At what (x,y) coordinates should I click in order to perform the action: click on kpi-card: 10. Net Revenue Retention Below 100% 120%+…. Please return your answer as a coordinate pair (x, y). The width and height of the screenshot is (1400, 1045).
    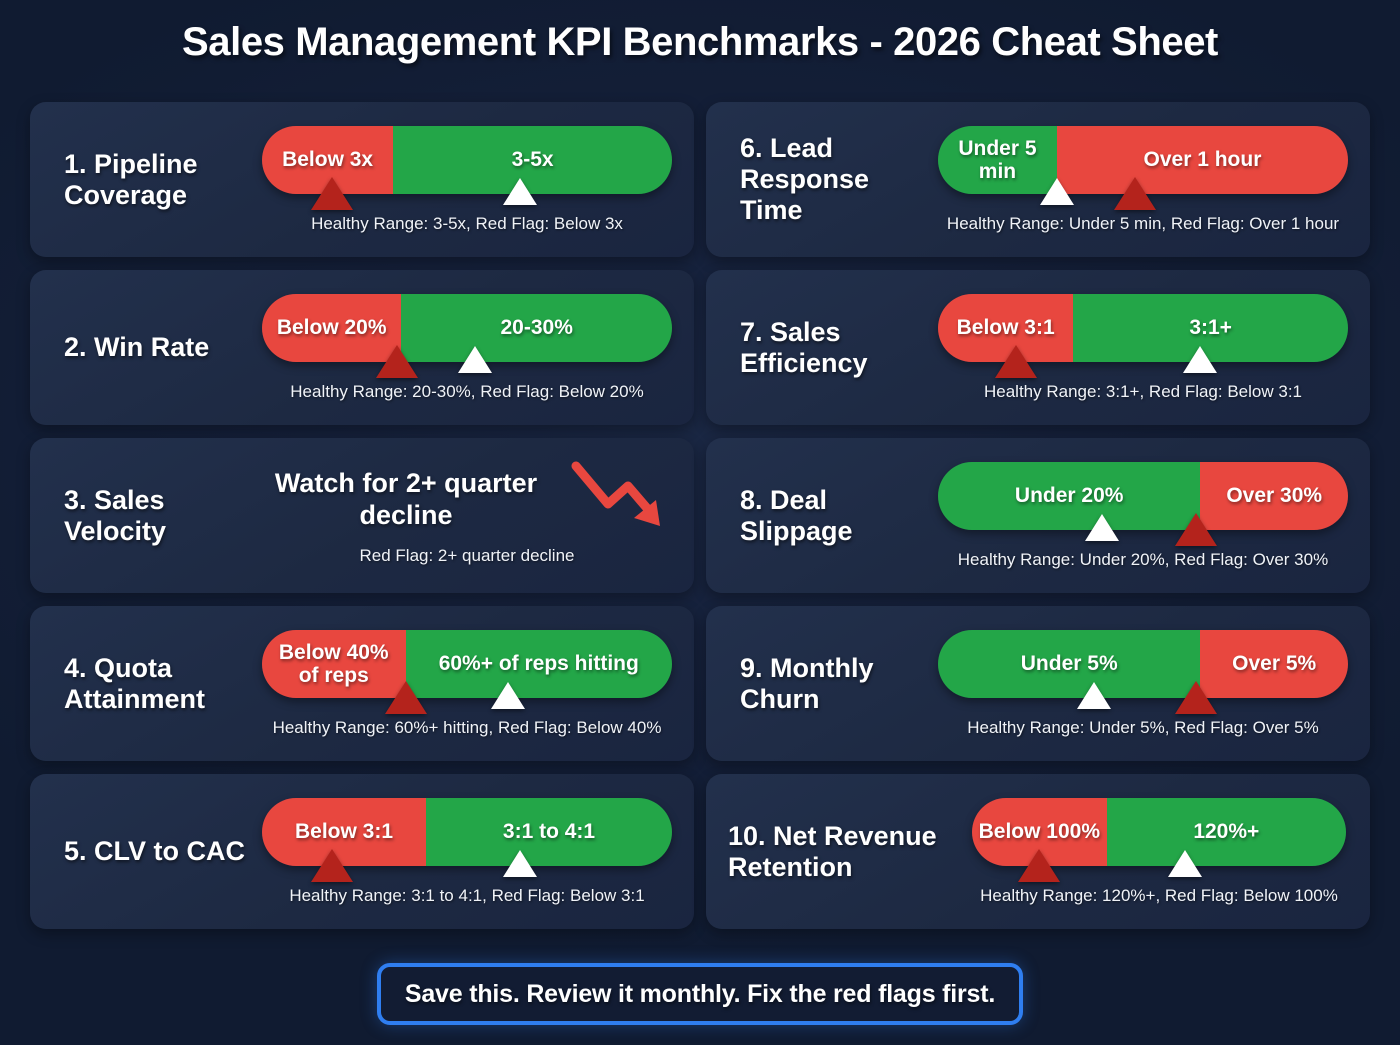
    Looking at the image, I should click on (1038, 851).